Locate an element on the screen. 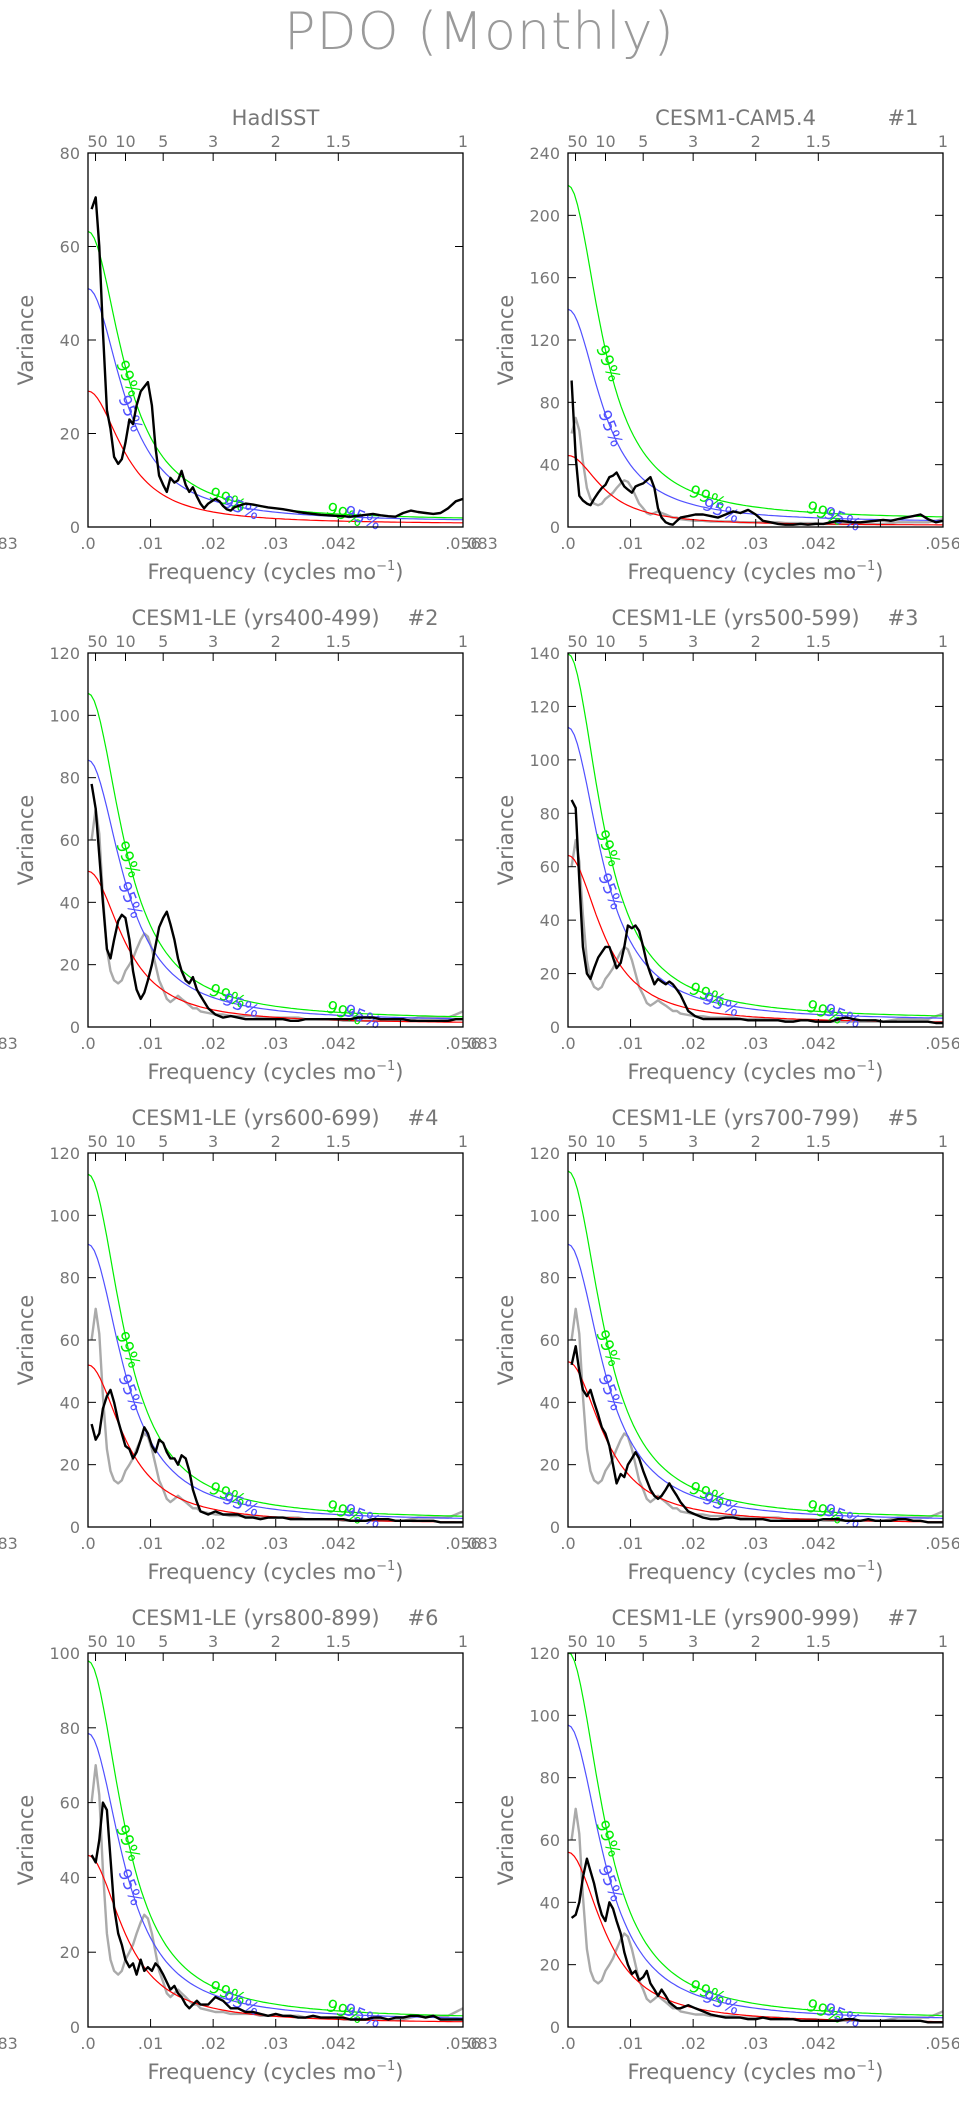 The height and width of the screenshot is (2104, 959). y-tick-label: 160 is located at coordinates (544, 278).